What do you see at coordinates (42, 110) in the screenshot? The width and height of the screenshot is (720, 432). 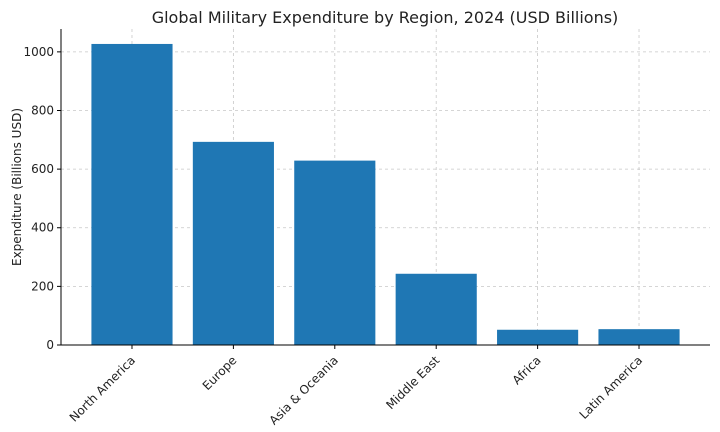 I see `y-tick-label: 800` at bounding box center [42, 110].